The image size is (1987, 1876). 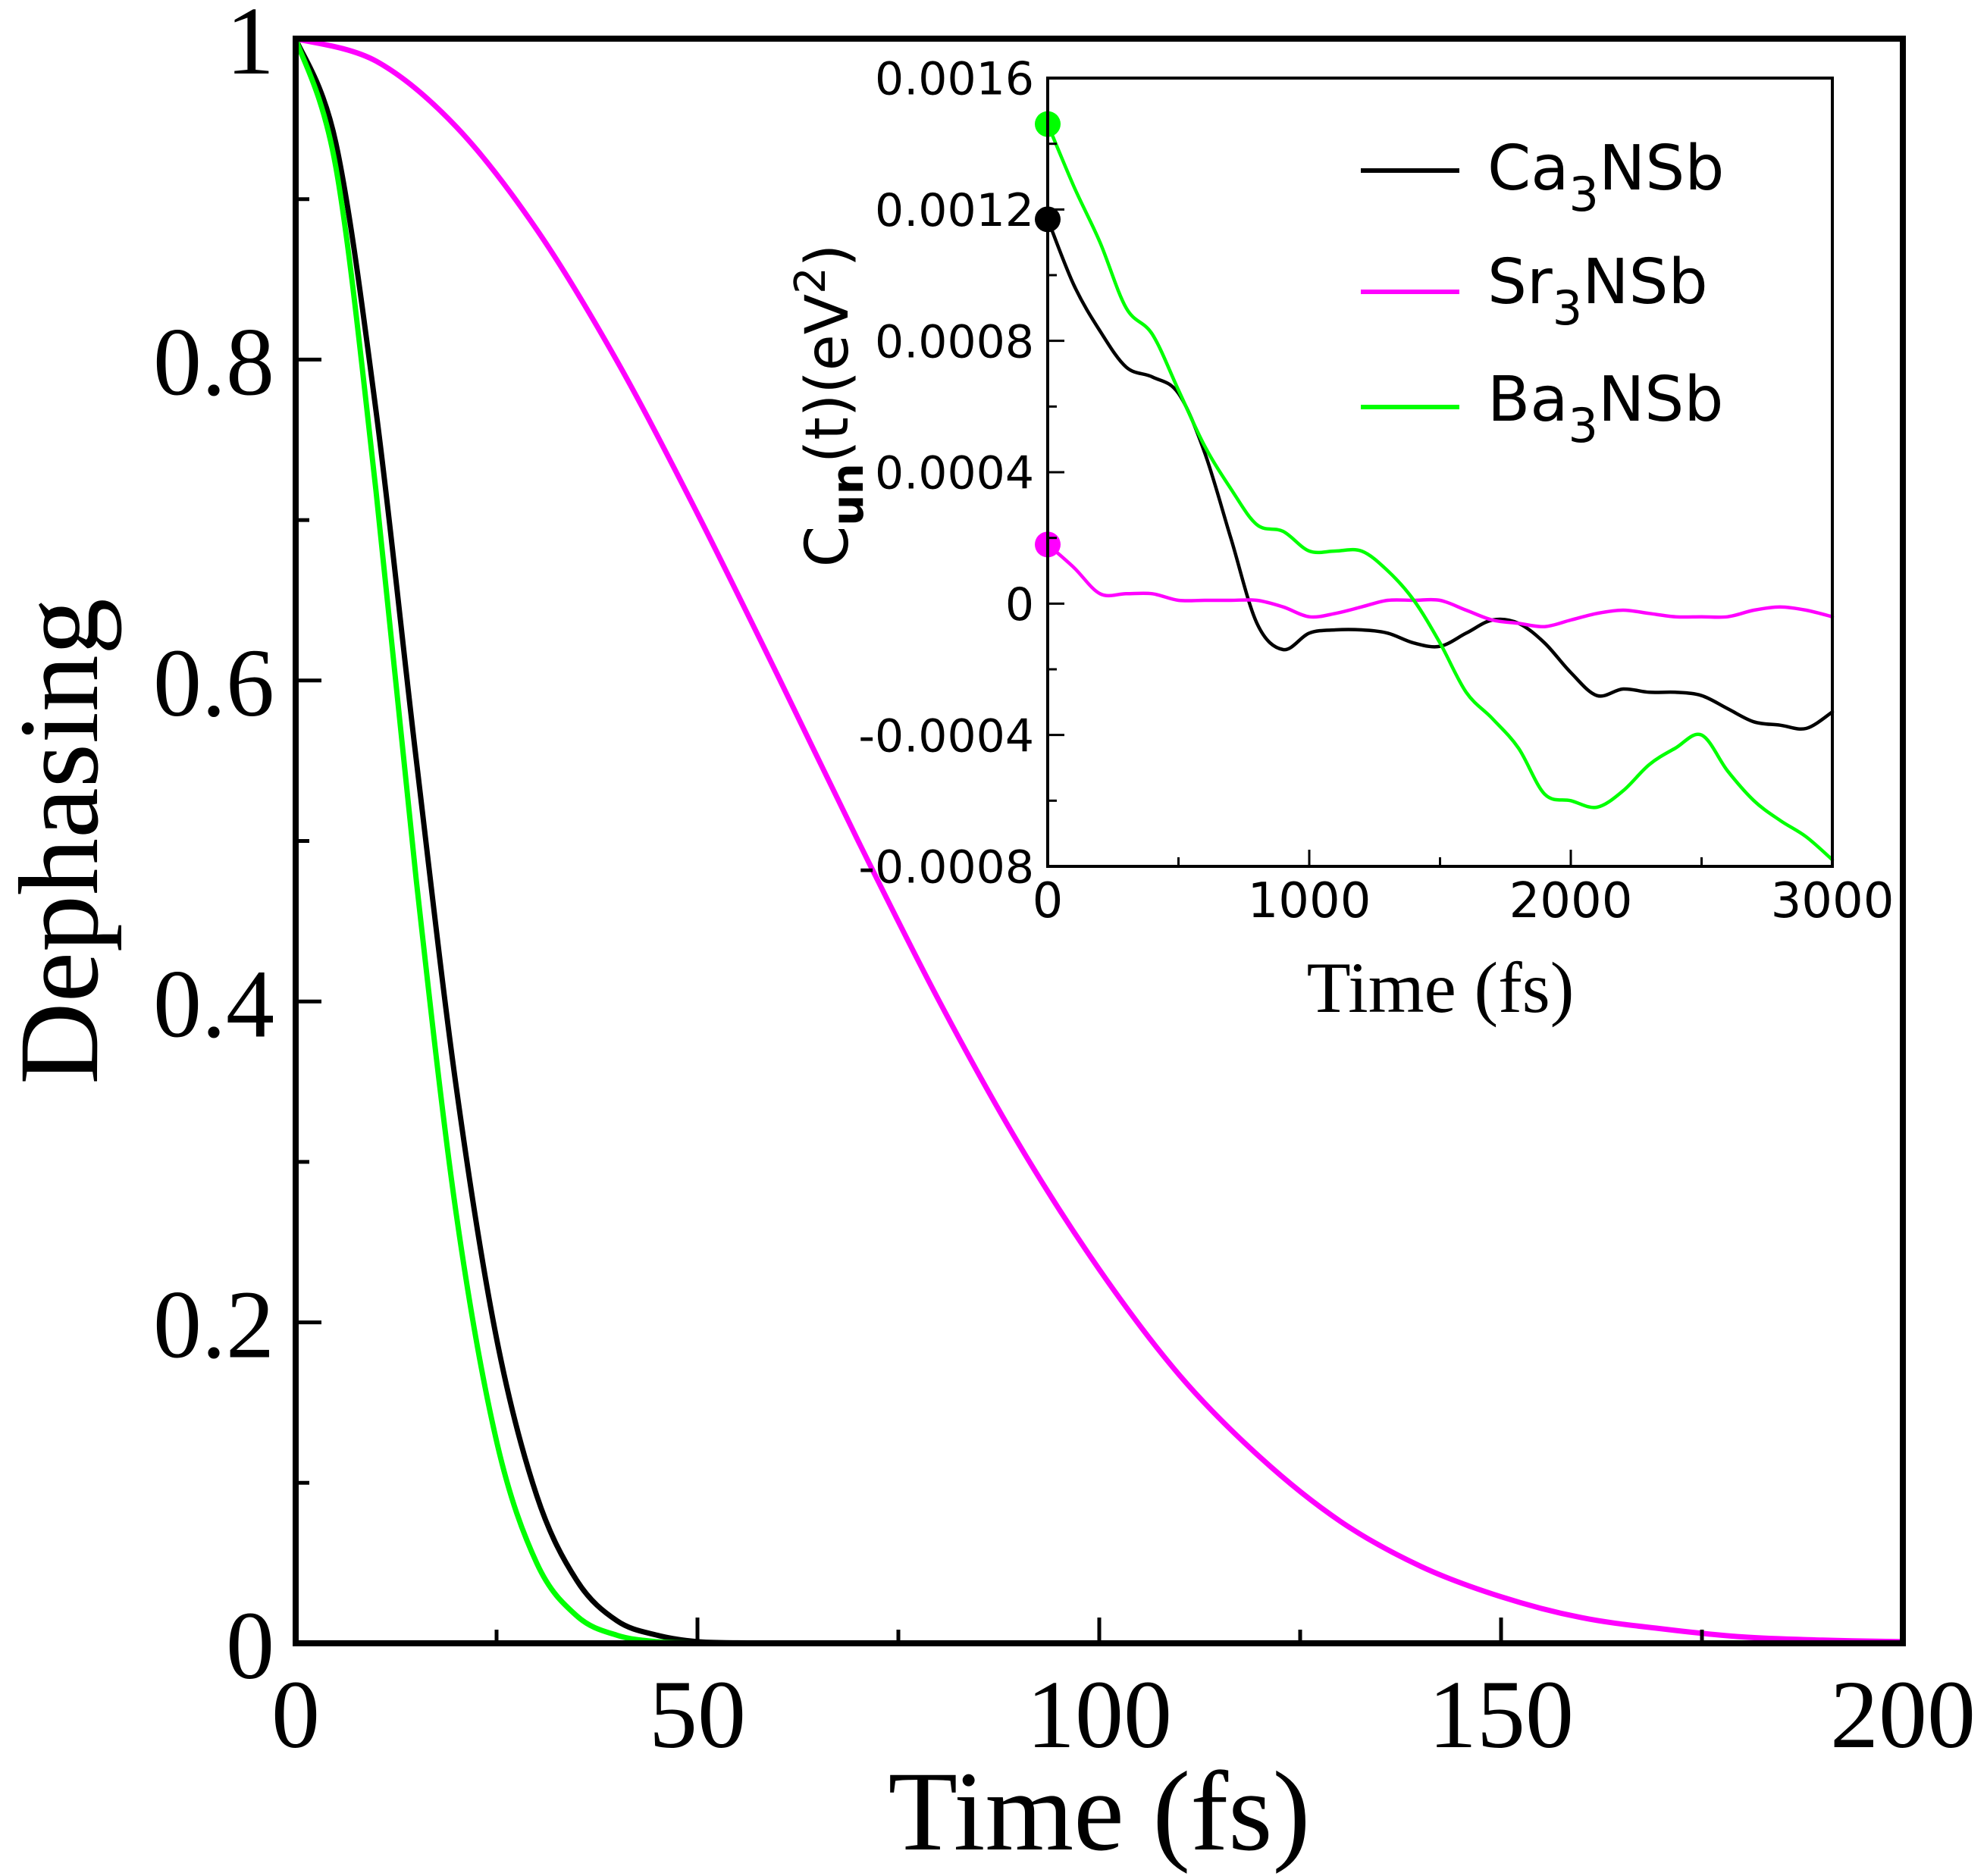 I want to click on inset-x-tick-label: 2000, so click(x=1571, y=901).